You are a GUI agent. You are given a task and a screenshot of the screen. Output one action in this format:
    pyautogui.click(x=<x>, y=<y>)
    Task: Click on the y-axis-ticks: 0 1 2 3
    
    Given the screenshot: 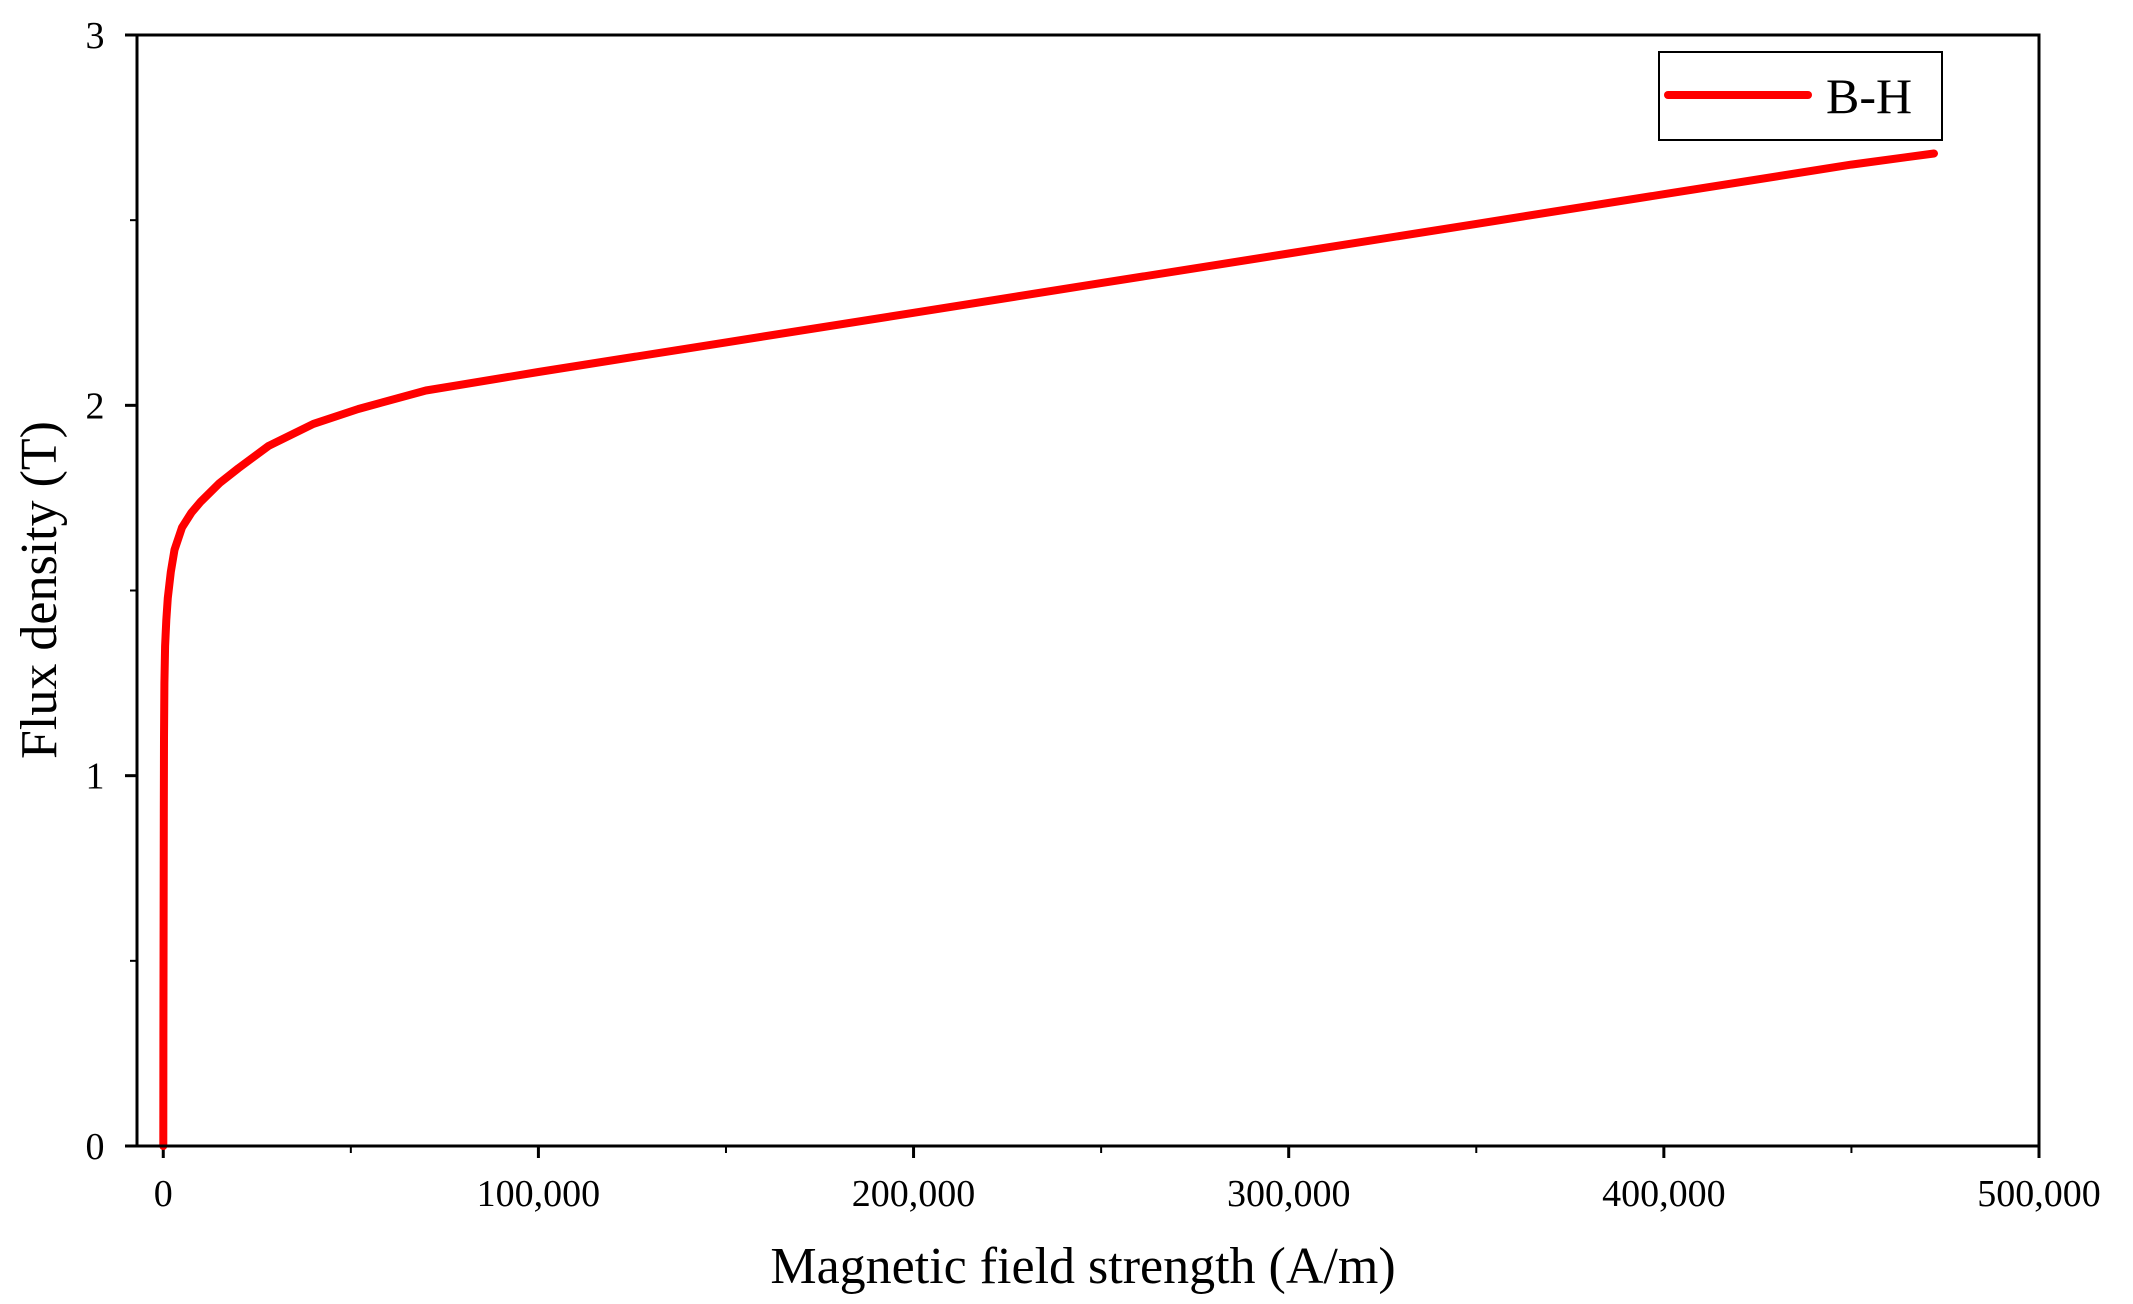 What is the action you would take?
    pyautogui.click(x=111, y=591)
    